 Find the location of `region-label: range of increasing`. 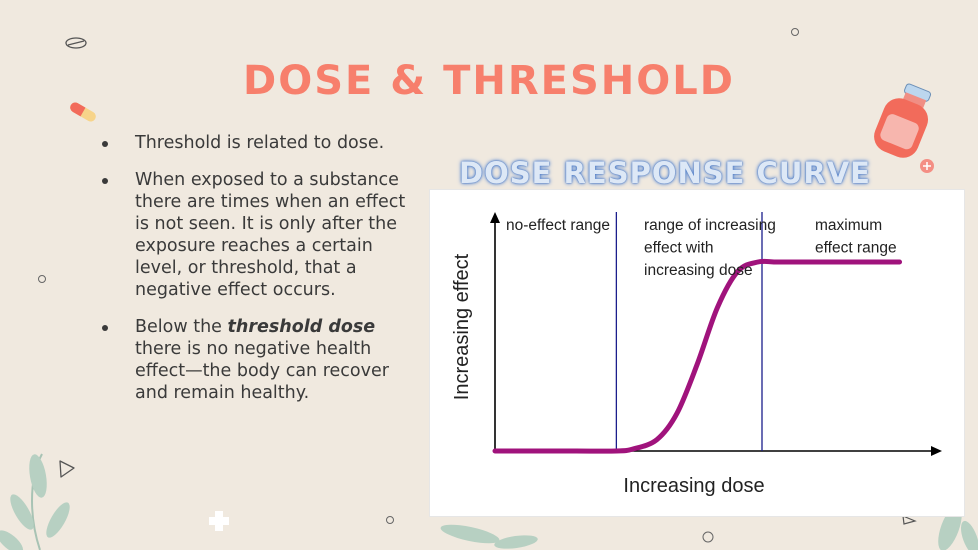

region-label: range of increasing is located at coordinates (710, 225).